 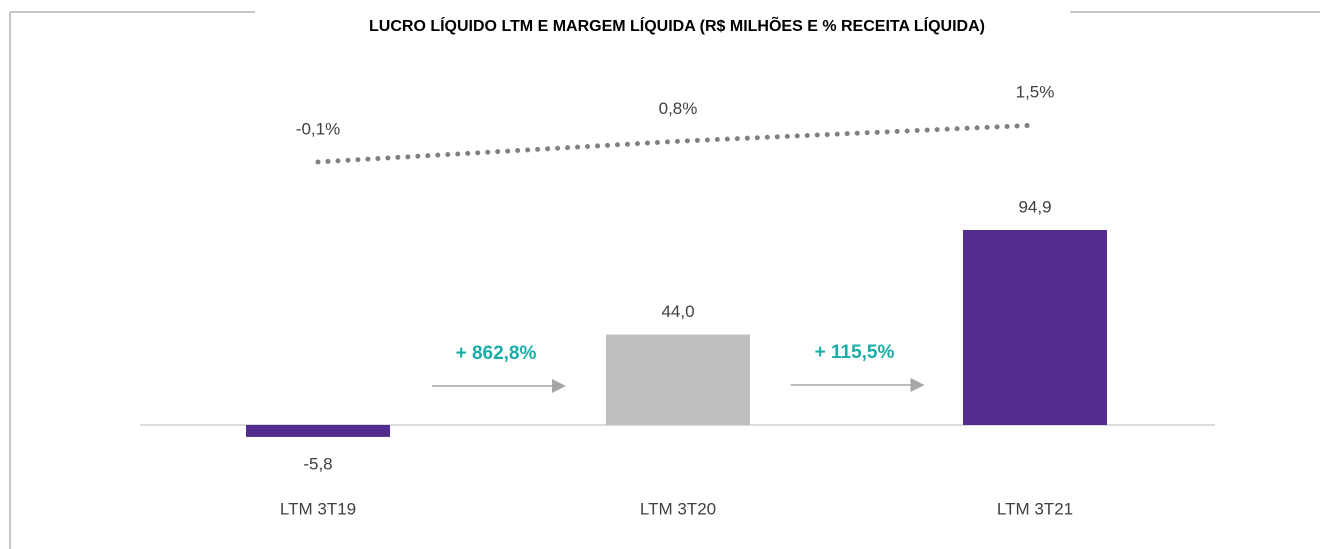 What do you see at coordinates (1035, 508) in the screenshot?
I see `x-tick-label: LTM 3T21` at bounding box center [1035, 508].